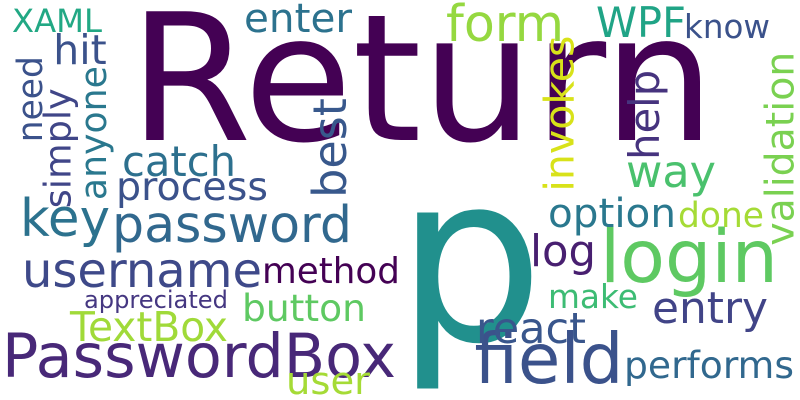 The width and height of the screenshot is (800, 400). Describe the element at coordinates (710, 309) in the screenshot. I see `word-entry: entry` at that location.